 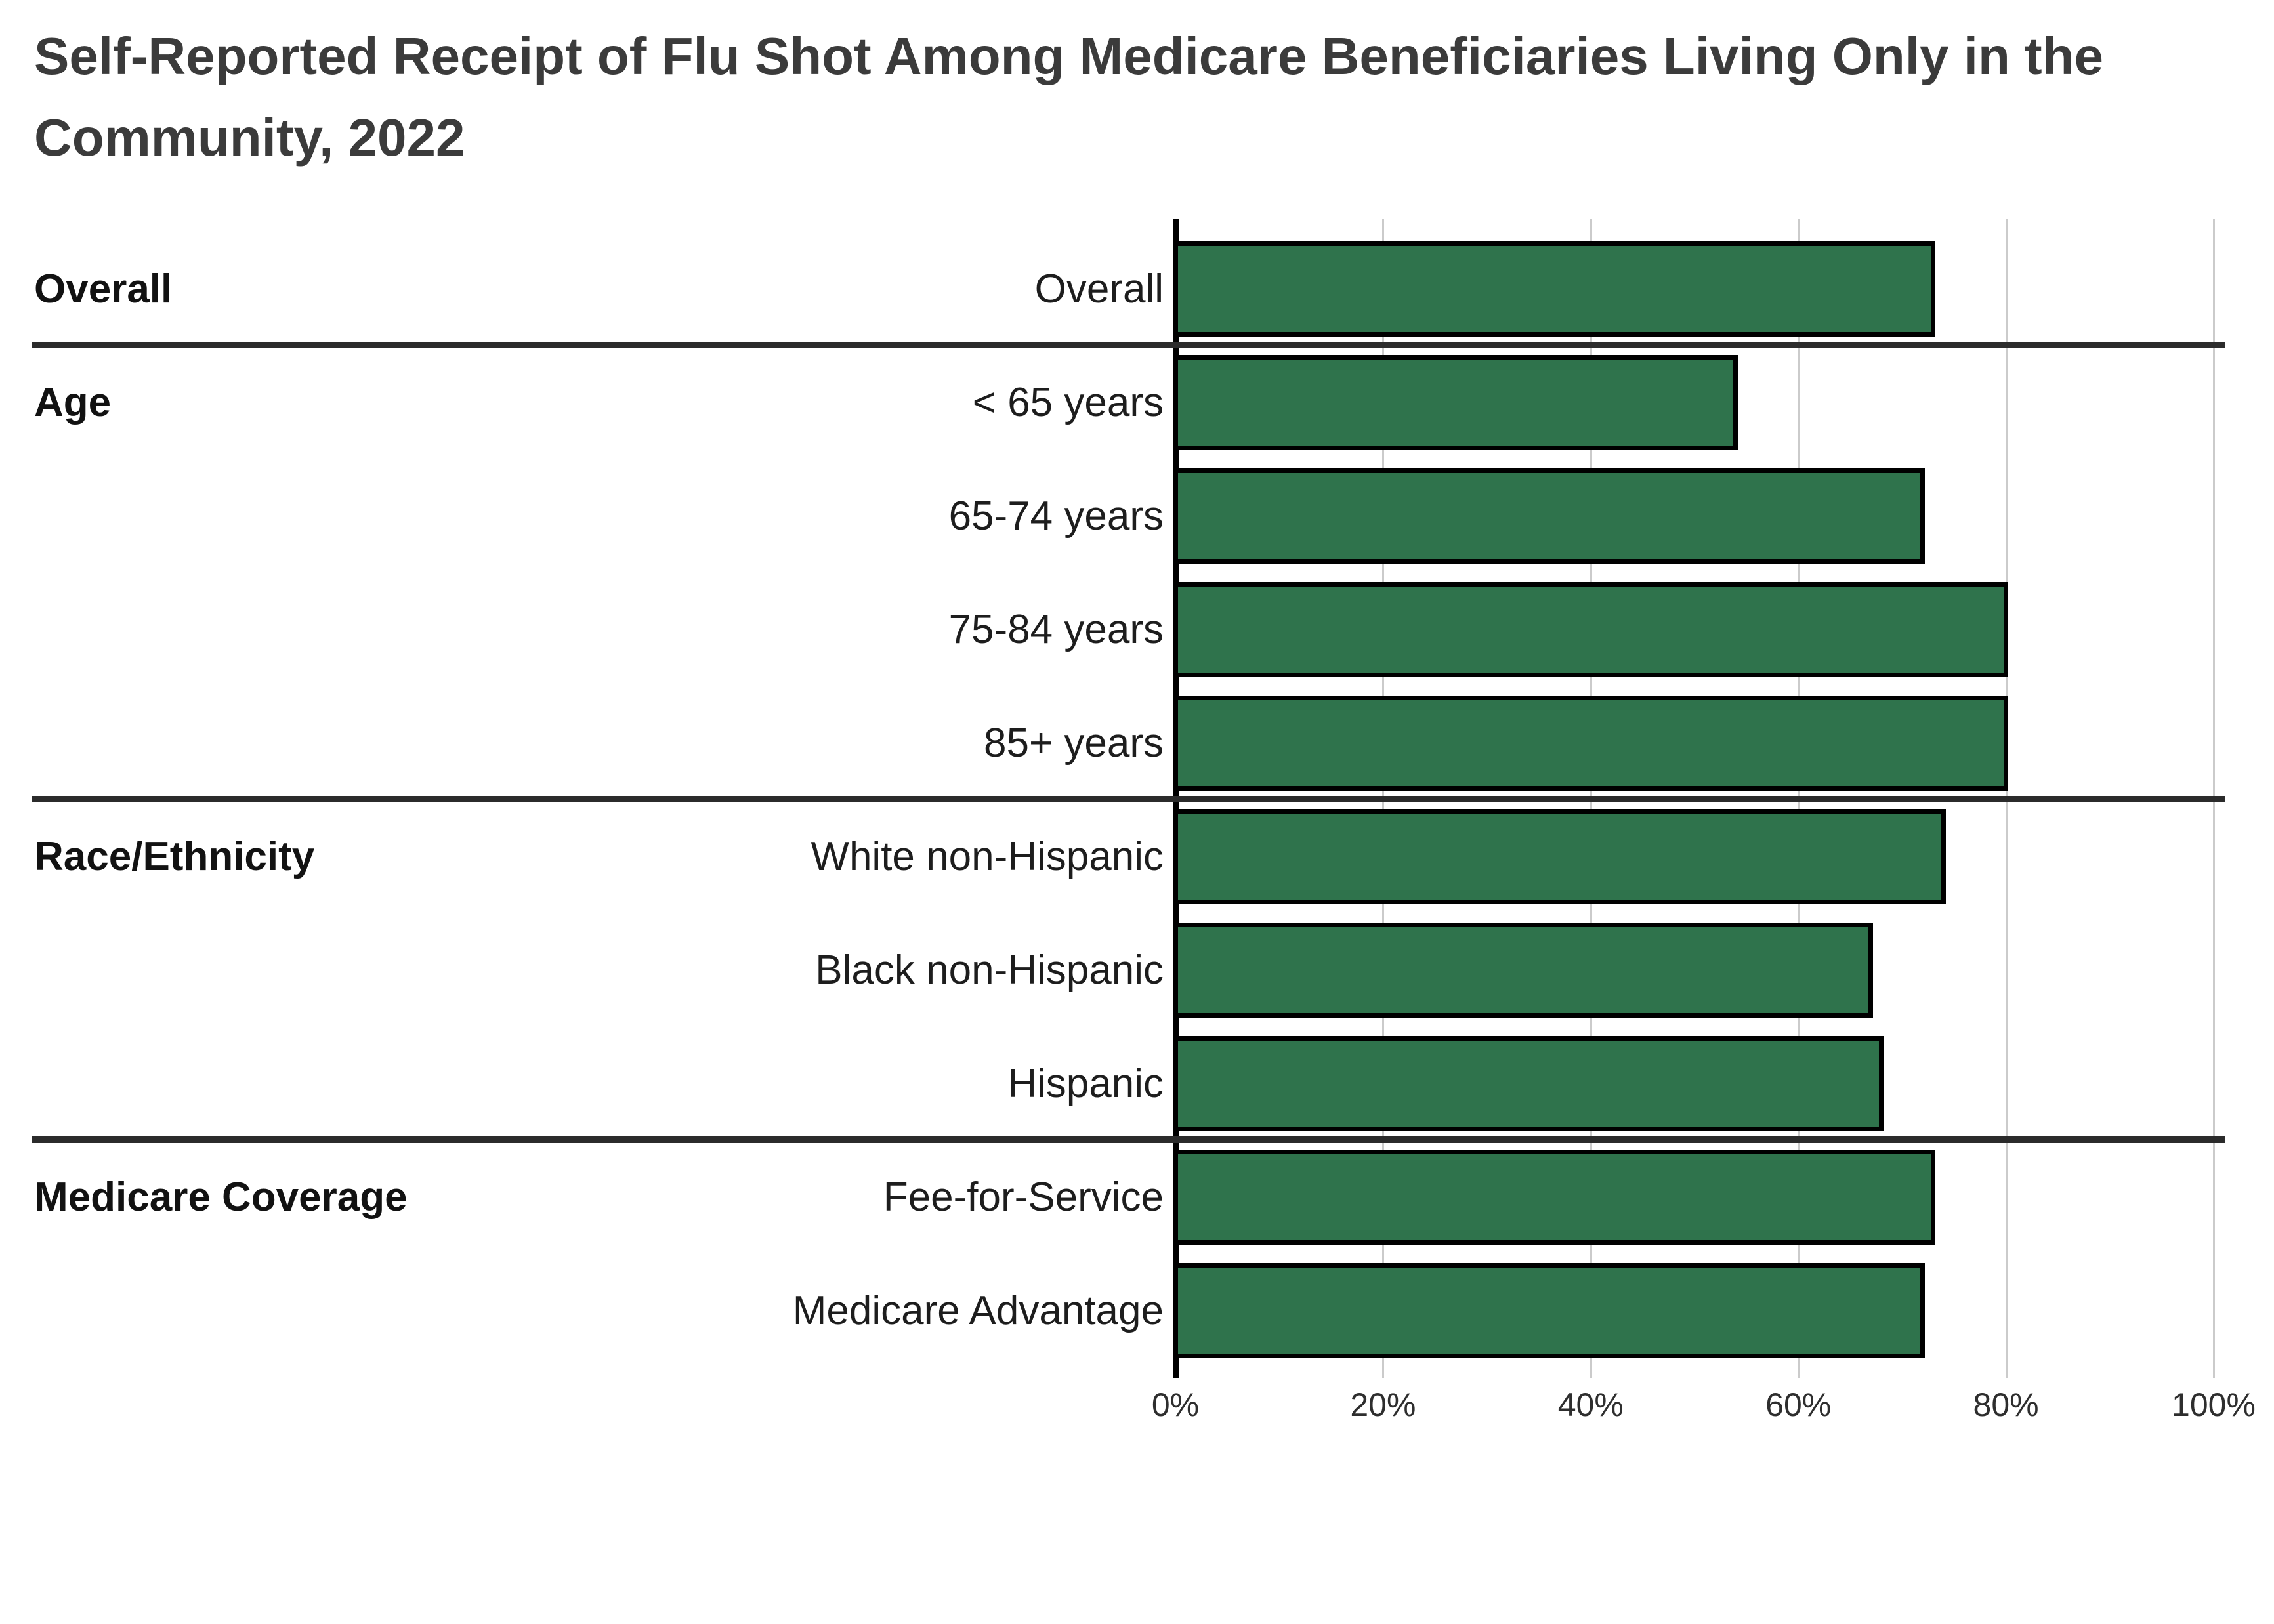 What do you see at coordinates (1085, 1083) in the screenshot?
I see `row-label-hispanic: Hispanic` at bounding box center [1085, 1083].